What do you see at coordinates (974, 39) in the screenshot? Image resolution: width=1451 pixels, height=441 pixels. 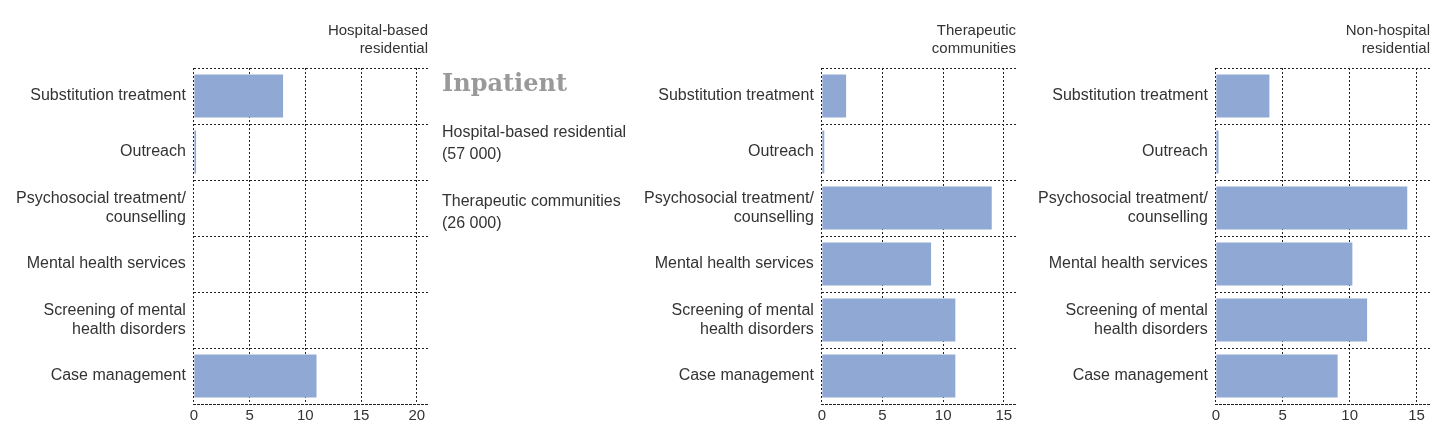 I see `chart-title: Therapeutic communities` at bounding box center [974, 39].